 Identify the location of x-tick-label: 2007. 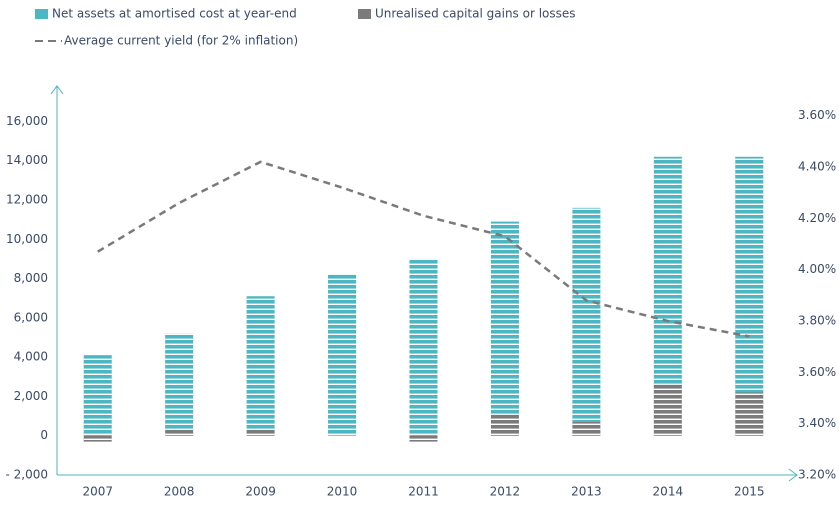
(97, 492).